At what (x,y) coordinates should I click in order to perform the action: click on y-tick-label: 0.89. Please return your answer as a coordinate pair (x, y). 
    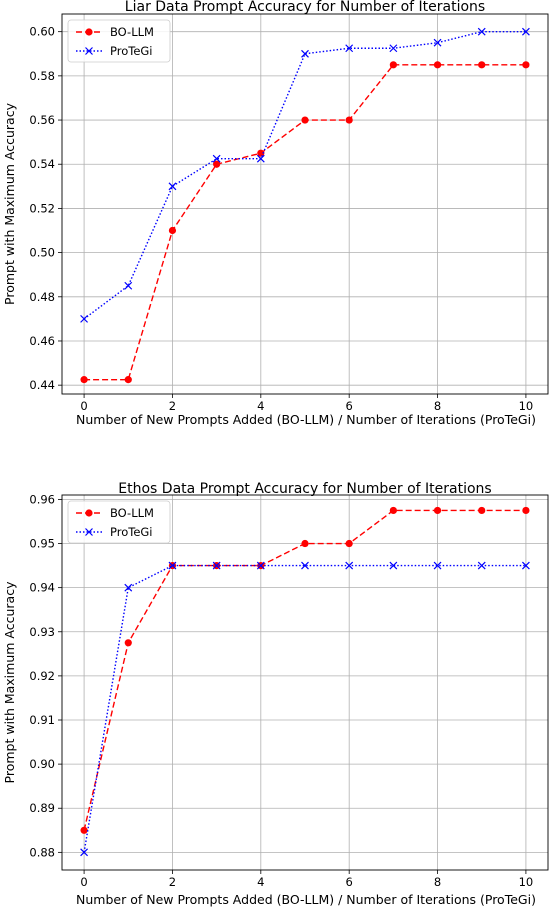
    Looking at the image, I should click on (42, 808).